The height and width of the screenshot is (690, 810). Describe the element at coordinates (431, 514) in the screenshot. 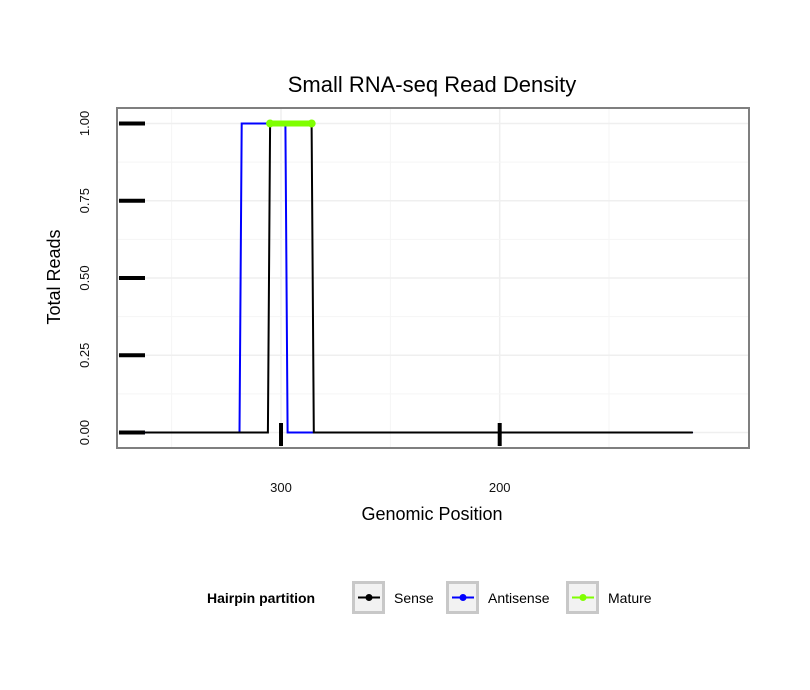

I see `x-axis-title: Genomic Position` at that location.